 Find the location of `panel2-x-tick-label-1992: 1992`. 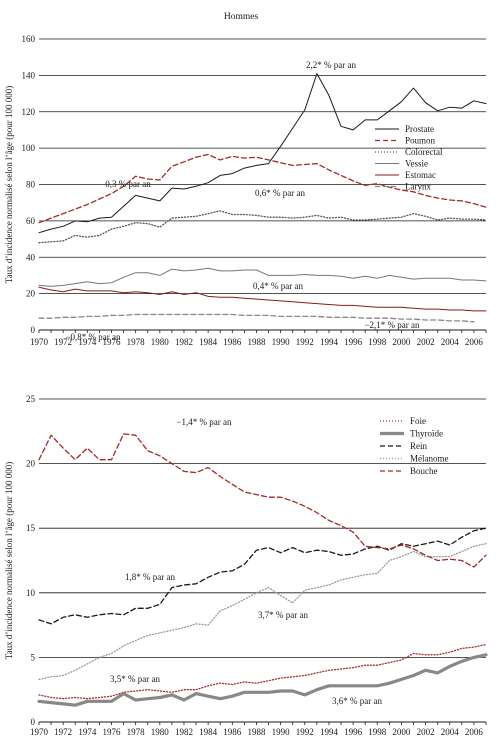

panel2-x-tick-label-1992: 1992 is located at coordinates (305, 732).